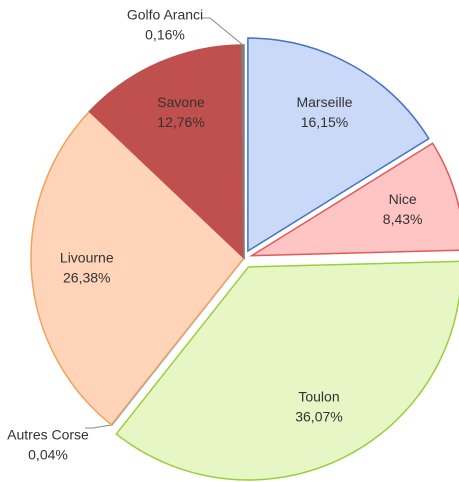 This screenshot has height=482, width=459. I want to click on slice-value-label: 8,43%, so click(403, 219).